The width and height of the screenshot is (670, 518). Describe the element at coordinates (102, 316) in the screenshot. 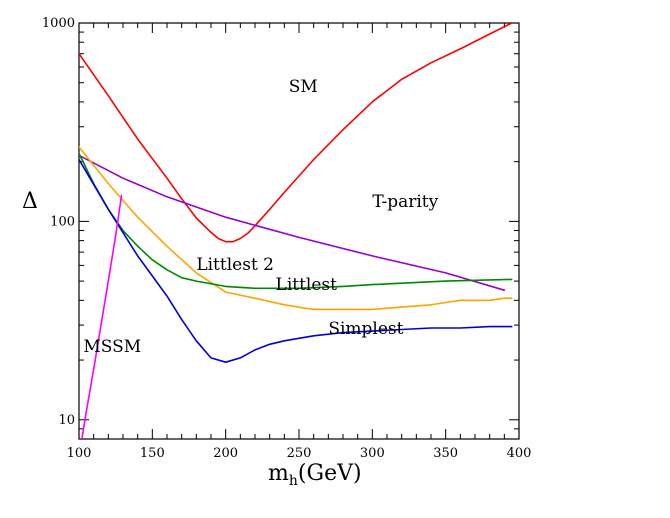

I see `series-line-mssm` at that location.